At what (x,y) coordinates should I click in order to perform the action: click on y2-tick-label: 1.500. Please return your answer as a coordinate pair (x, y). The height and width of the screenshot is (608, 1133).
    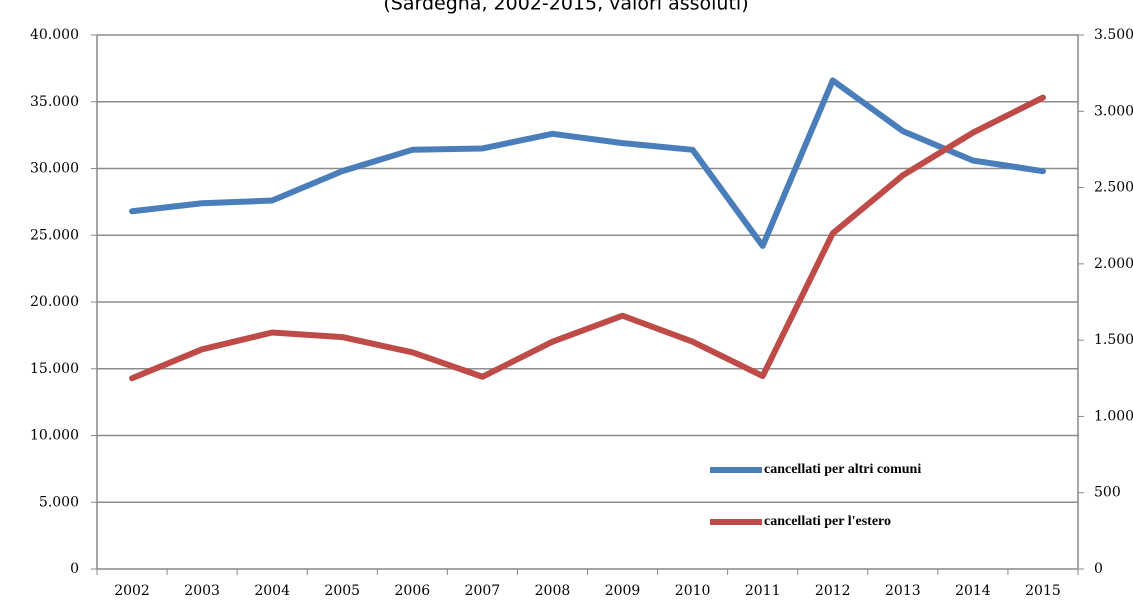
    Looking at the image, I should click on (1113, 340).